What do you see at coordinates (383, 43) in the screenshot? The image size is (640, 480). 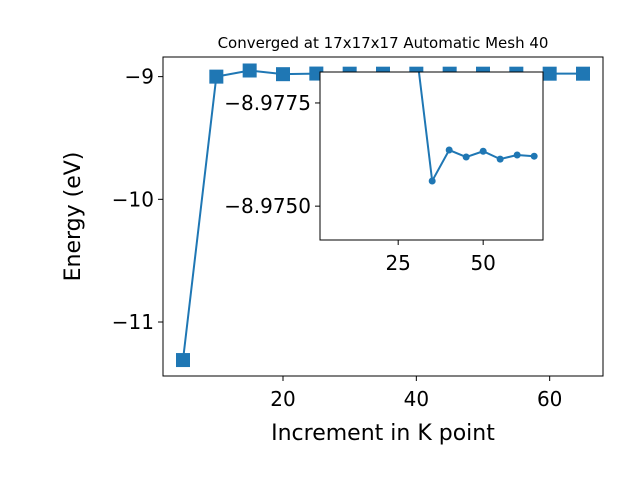 I see `chart-title: Converged at 17x17x17 Automatic Mesh 40` at bounding box center [383, 43].